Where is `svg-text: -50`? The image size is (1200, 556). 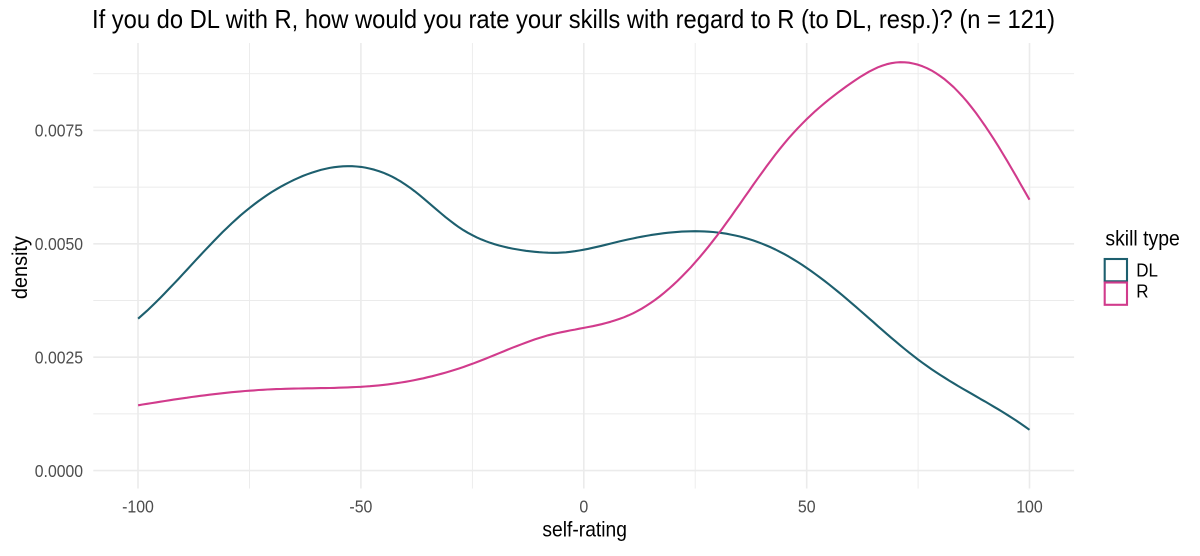
svg-text: -50 is located at coordinates (360, 507).